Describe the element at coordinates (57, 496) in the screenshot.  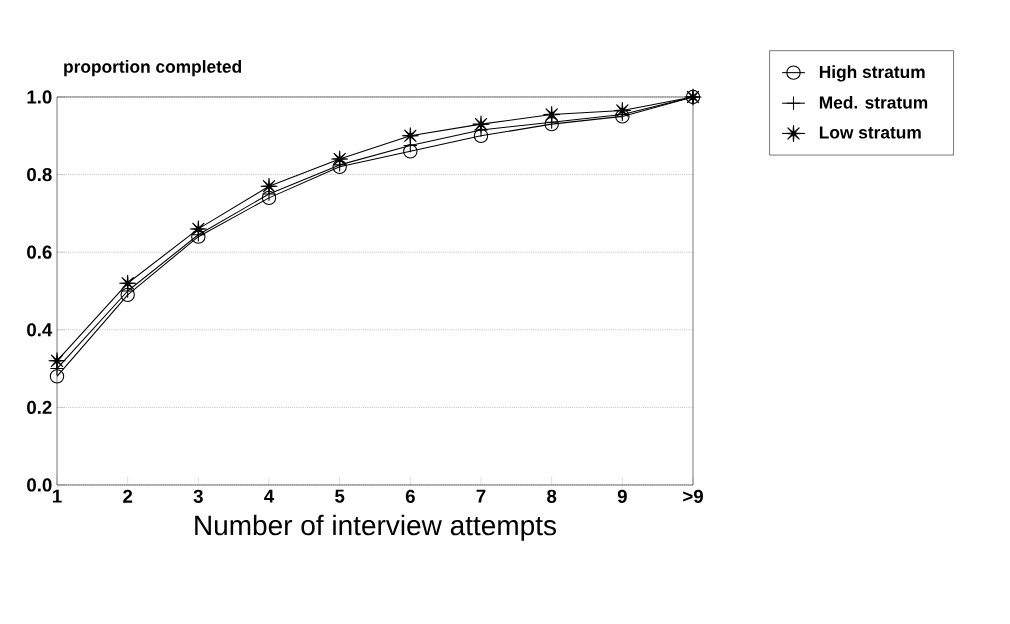
I see `x-tick-label: 1` at that location.